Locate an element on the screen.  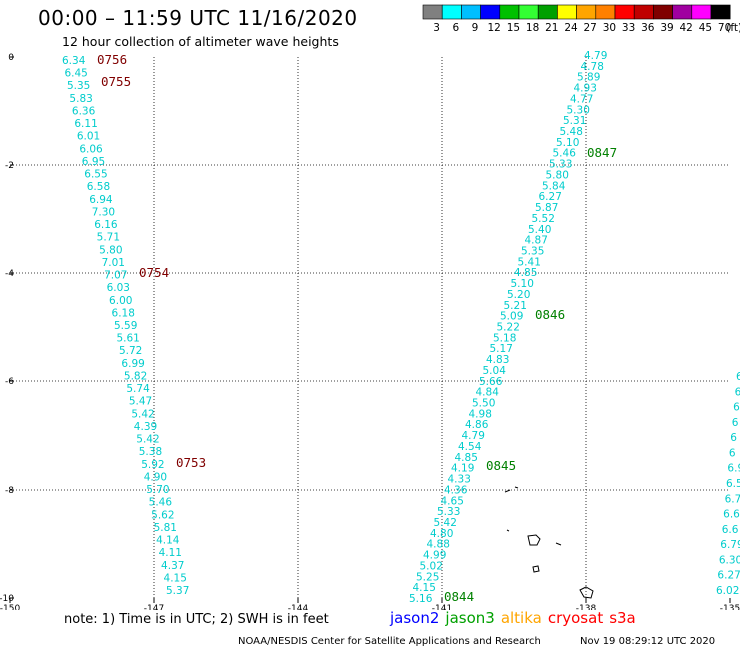
satellite-s3a: s3a is located at coordinates (622, 618).